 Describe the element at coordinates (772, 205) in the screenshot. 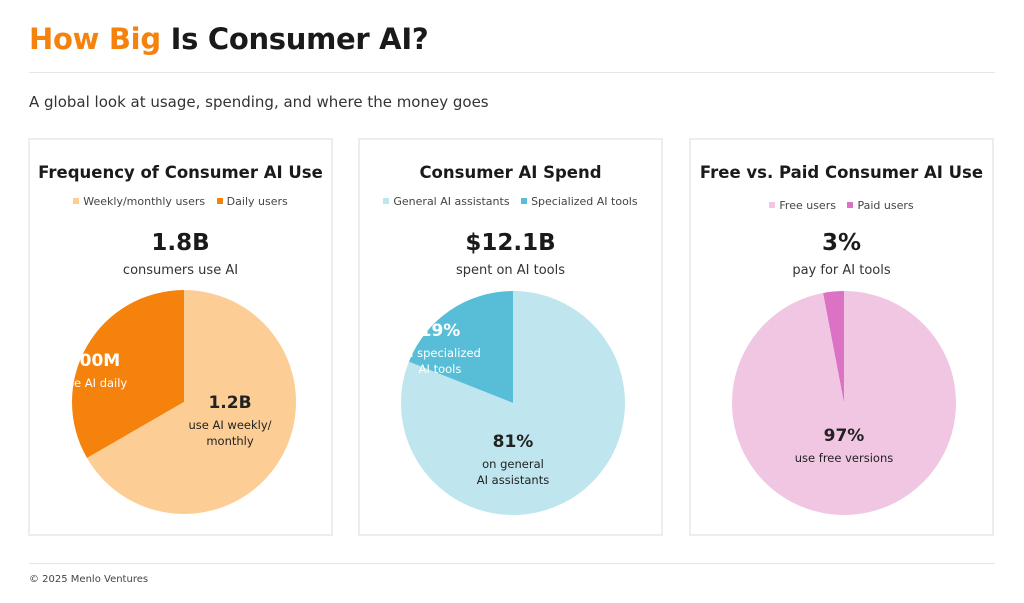

I see `legend-swatch-free` at that location.